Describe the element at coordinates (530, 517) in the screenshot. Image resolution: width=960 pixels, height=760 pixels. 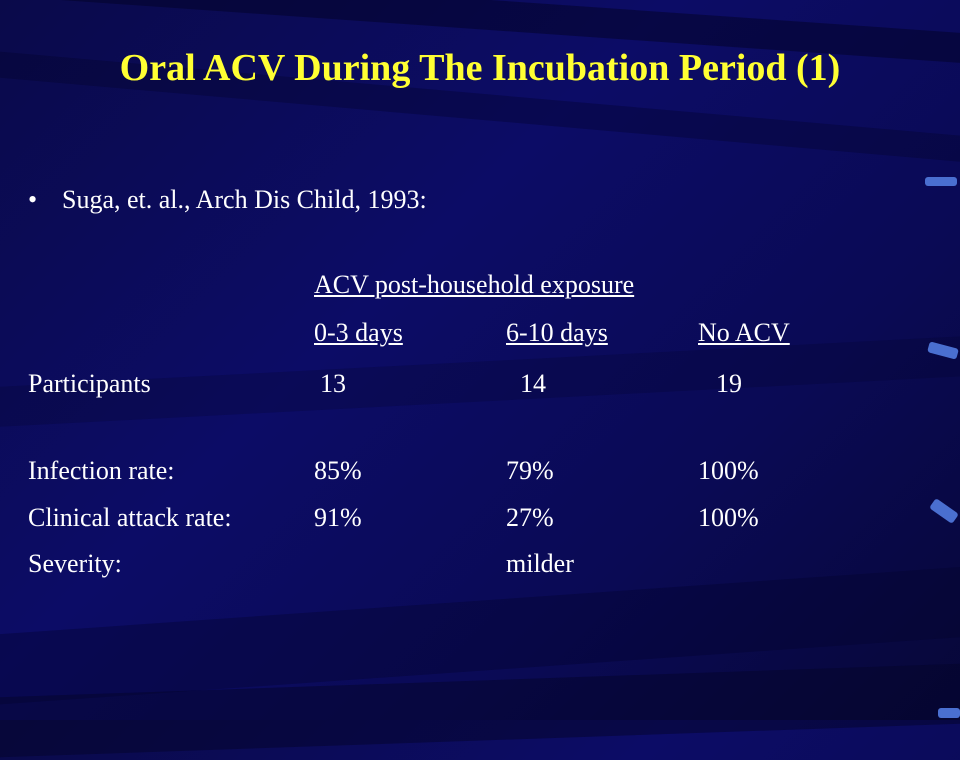
I see `cell-attack-6-10: 27%` at that location.